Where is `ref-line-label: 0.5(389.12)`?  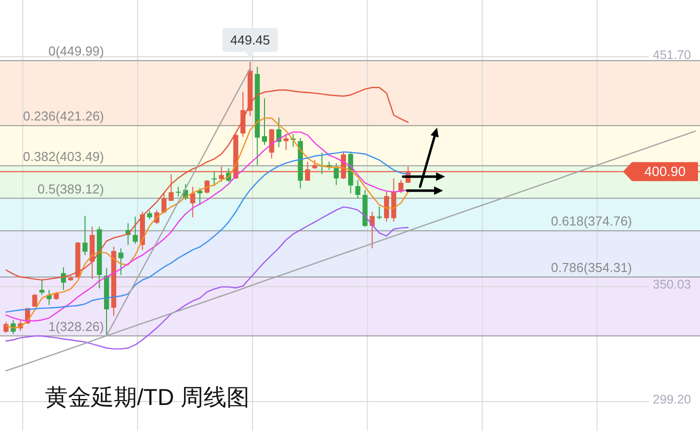
ref-line-label: 0.5(389.12) is located at coordinates (71, 188).